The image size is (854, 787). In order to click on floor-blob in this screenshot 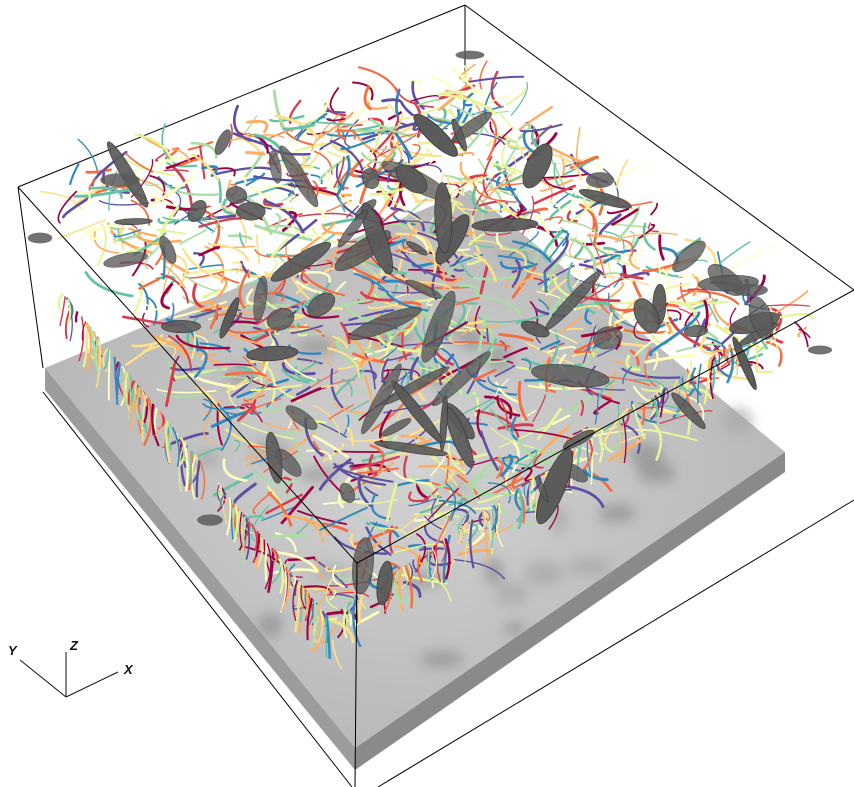, I will do `click(511, 593)`.